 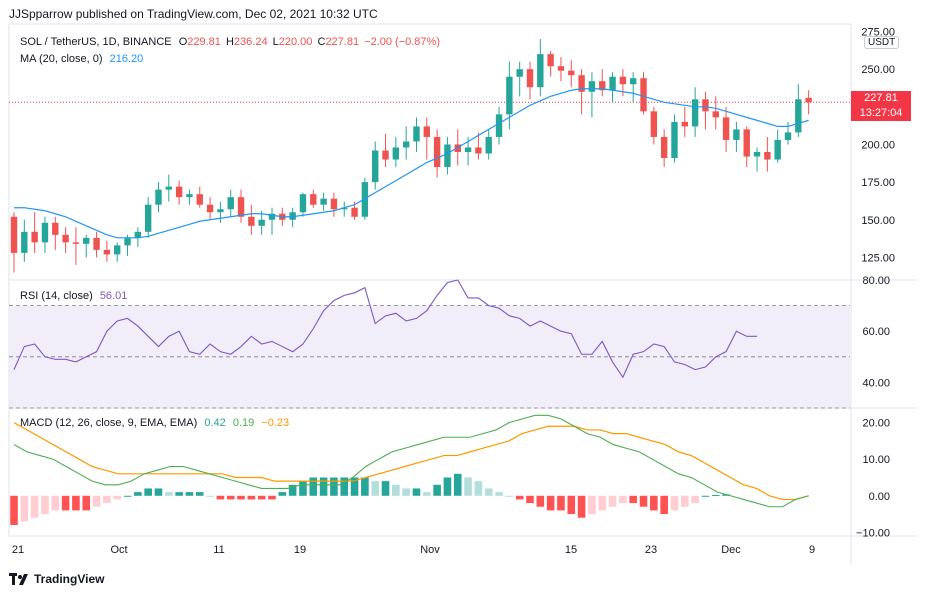 I want to click on price-tick-label: 275.00, so click(x=878, y=33).